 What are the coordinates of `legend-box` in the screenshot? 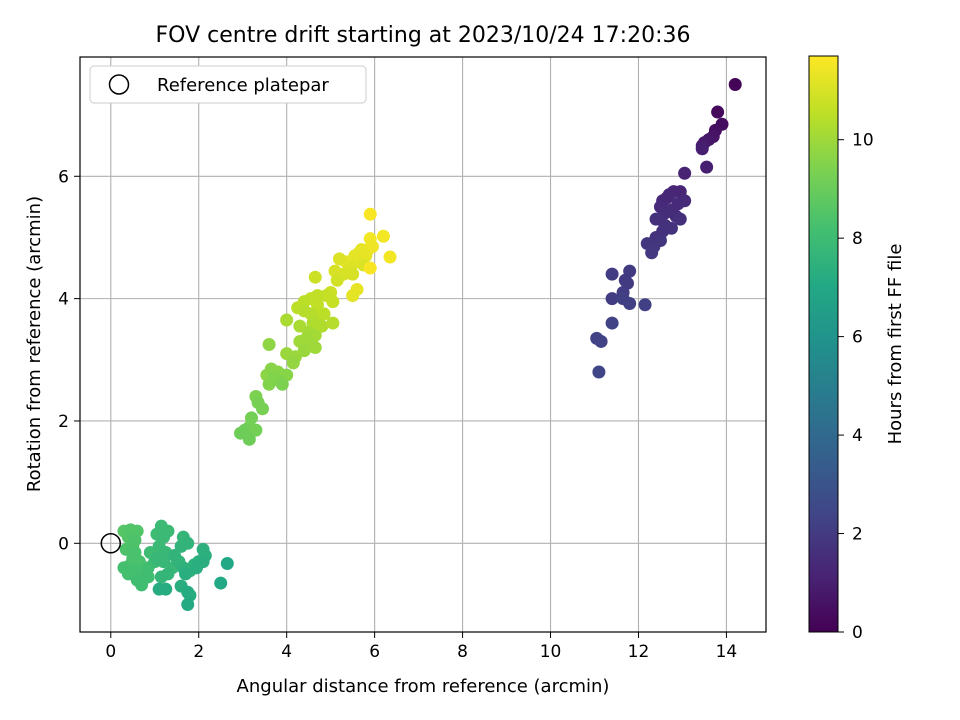 It's located at (228, 84).